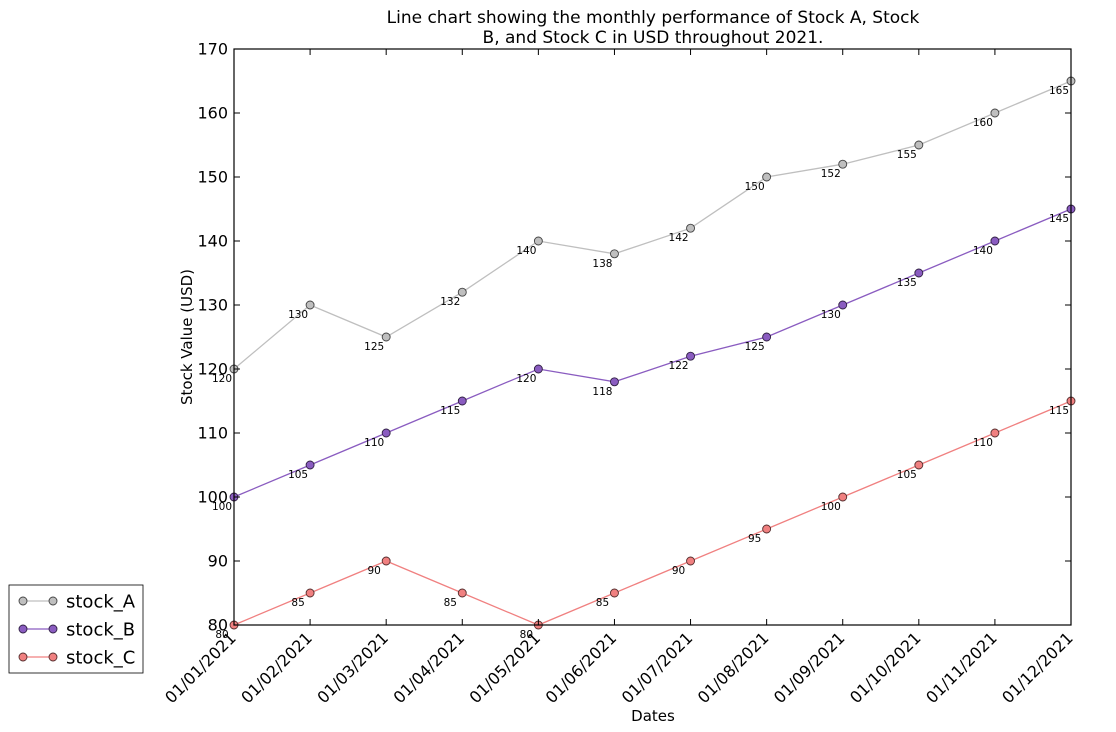  What do you see at coordinates (298, 315) in the screenshot?
I see `data-label-stock_A: 130` at bounding box center [298, 315].